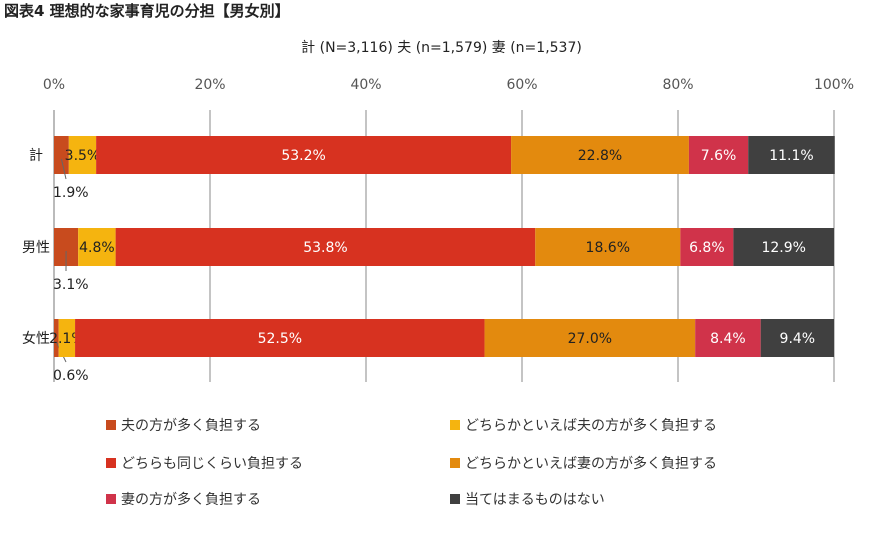 The height and width of the screenshot is (537, 883). I want to click on data-label: 7.6%, so click(719, 156).